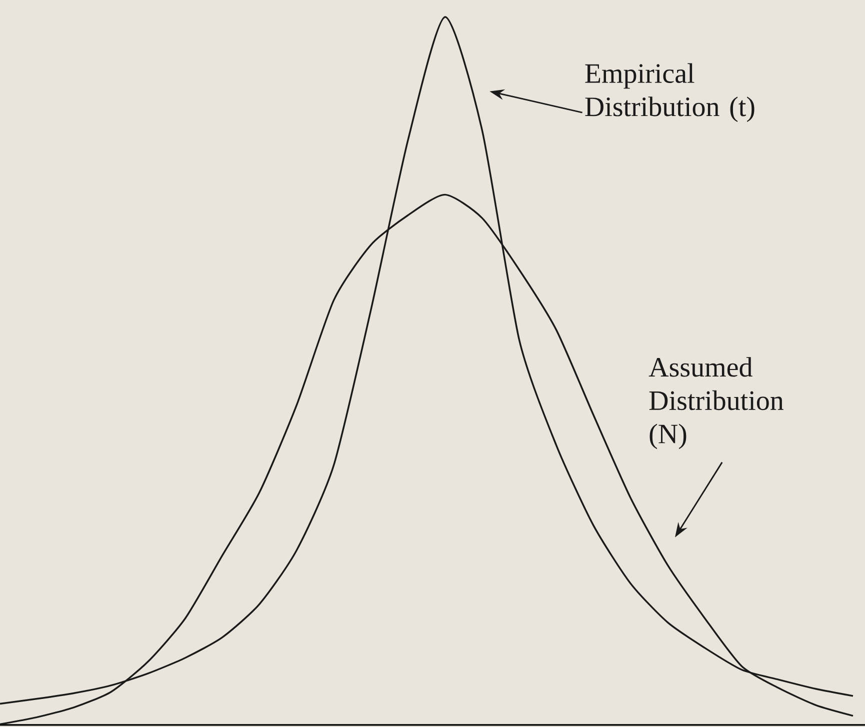  What do you see at coordinates (716, 403) in the screenshot?
I see `series-label: Assumed Distribution (N)` at bounding box center [716, 403].